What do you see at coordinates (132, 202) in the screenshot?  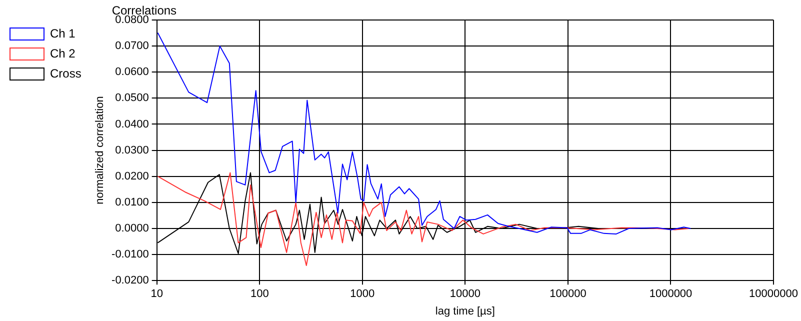 I see `y-tick-label: 0.0100` at bounding box center [132, 202].